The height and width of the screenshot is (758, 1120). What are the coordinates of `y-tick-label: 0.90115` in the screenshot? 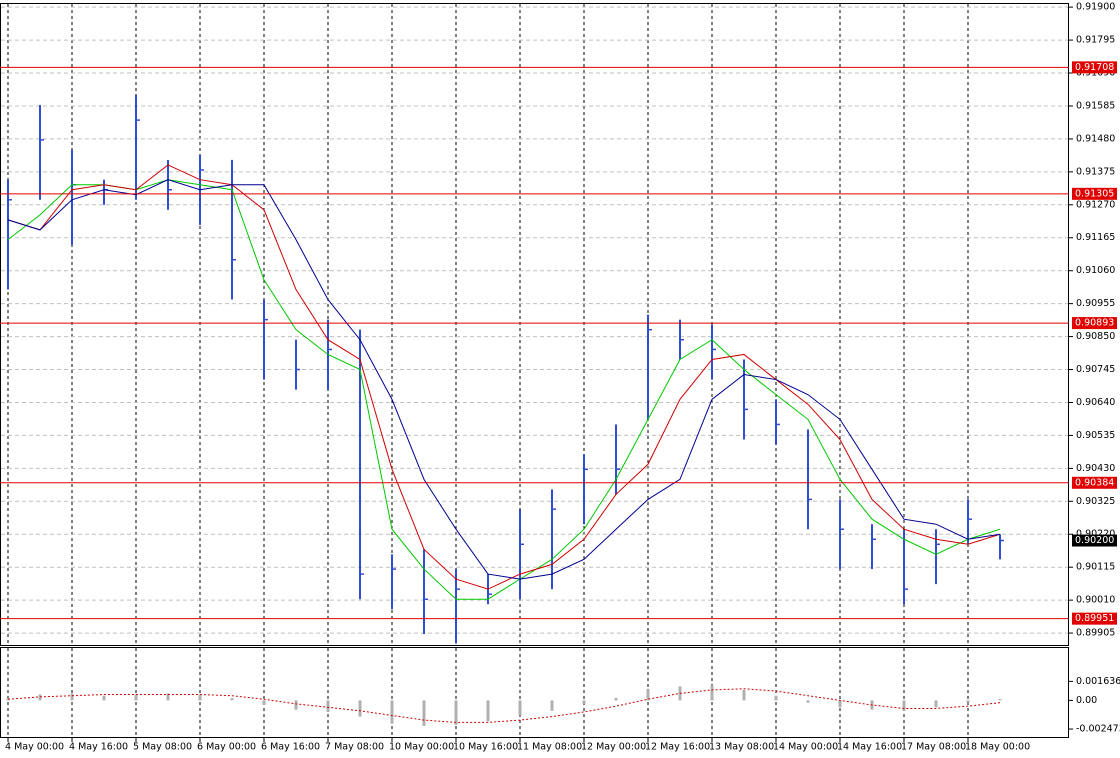 It's located at (1095, 567).